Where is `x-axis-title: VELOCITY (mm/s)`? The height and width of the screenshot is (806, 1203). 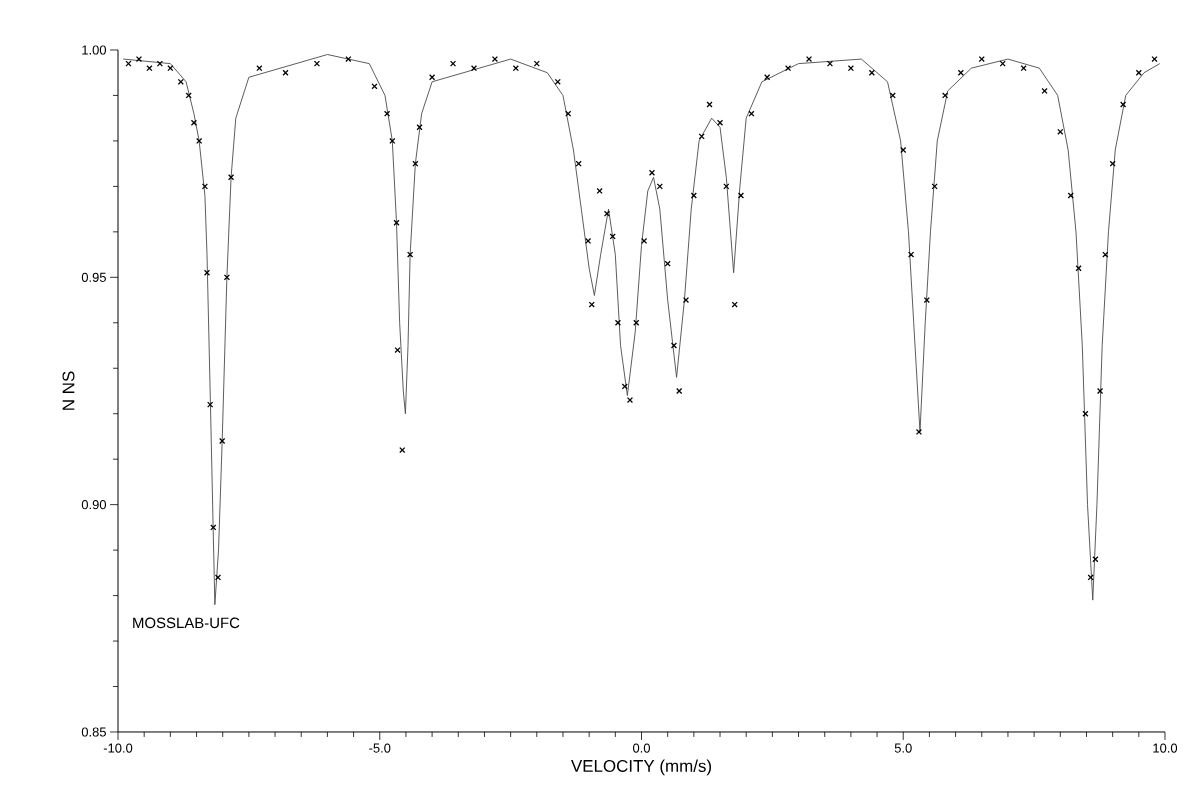
x-axis-title: VELOCITY (mm/s) is located at coordinates (641, 767).